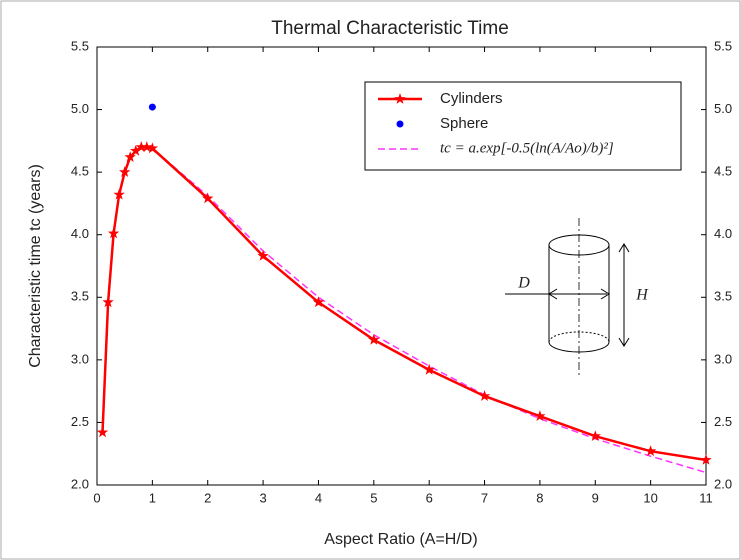 The height and width of the screenshot is (560, 741). I want to click on chart-title: Thermal Characteristic Time, so click(390, 28).